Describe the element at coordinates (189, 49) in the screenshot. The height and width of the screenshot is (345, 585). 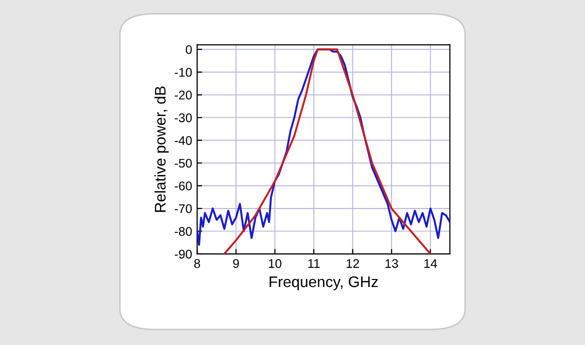
I see `y-tick-label: 0` at that location.